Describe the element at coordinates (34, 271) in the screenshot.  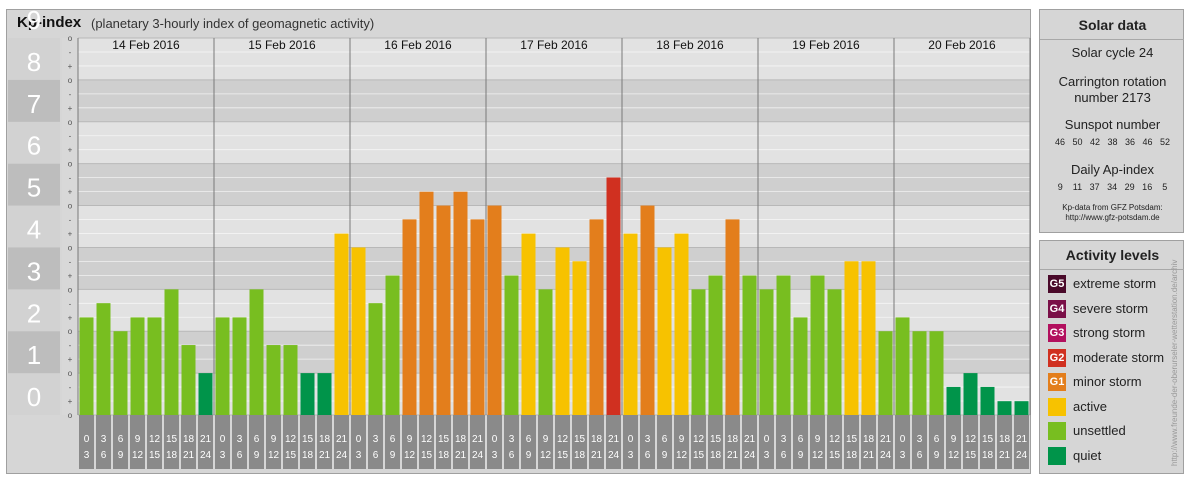
I see `y-tick-label: 3` at that location.